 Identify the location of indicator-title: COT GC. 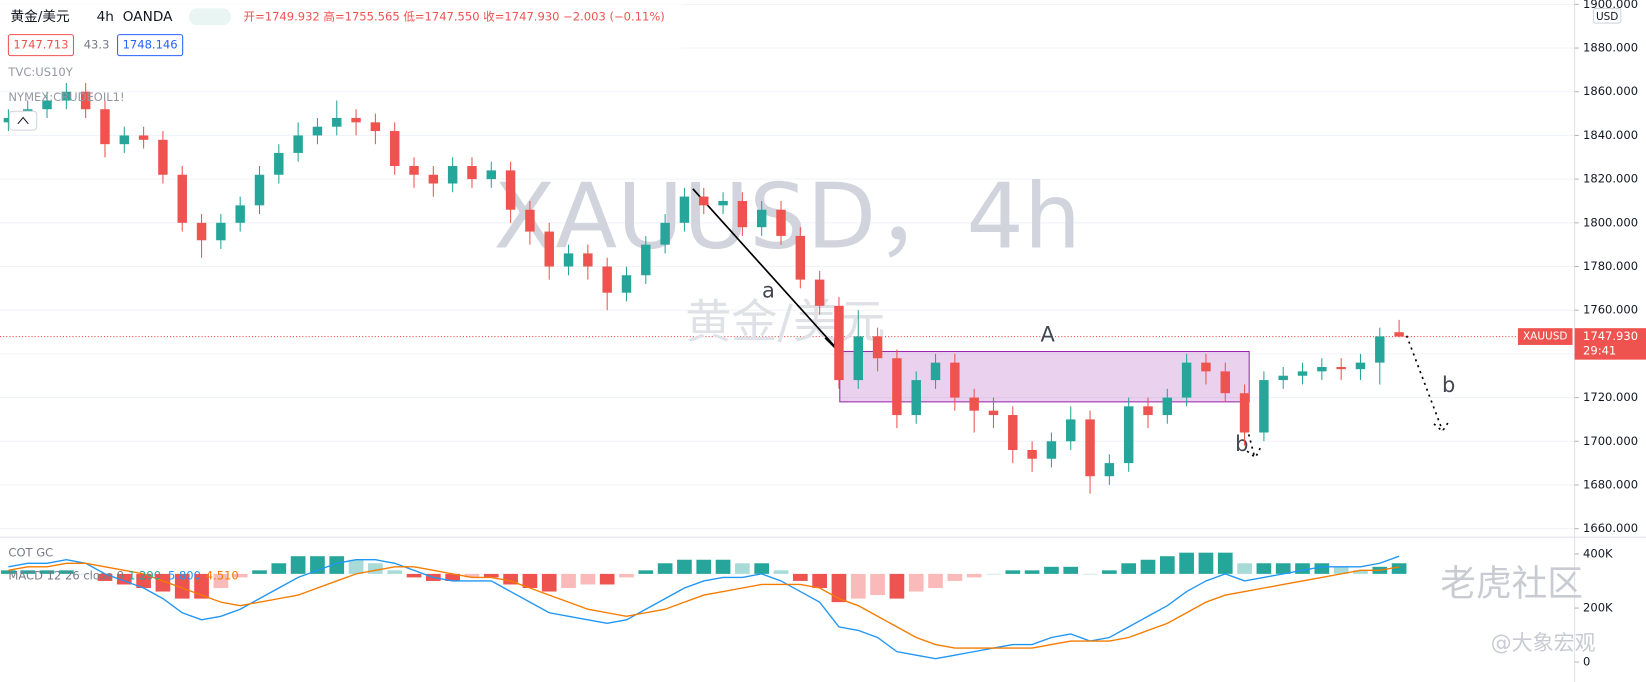
(30, 552).